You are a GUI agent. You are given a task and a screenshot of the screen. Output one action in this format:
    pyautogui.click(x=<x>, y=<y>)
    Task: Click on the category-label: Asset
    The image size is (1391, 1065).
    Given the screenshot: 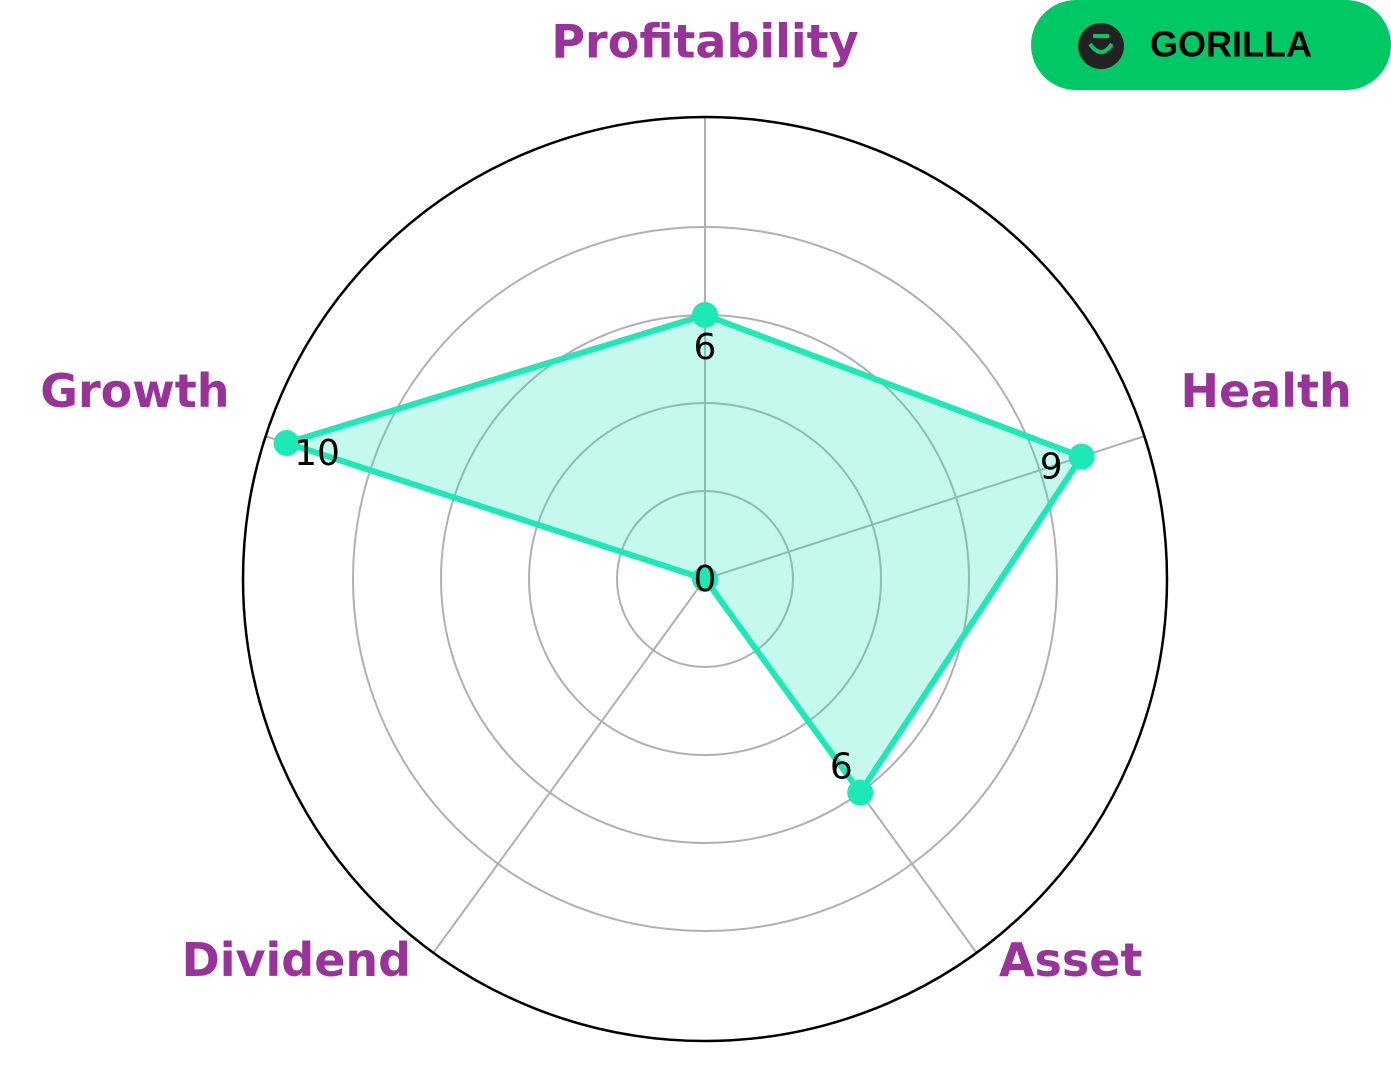 What is the action you would take?
    pyautogui.click(x=1071, y=960)
    